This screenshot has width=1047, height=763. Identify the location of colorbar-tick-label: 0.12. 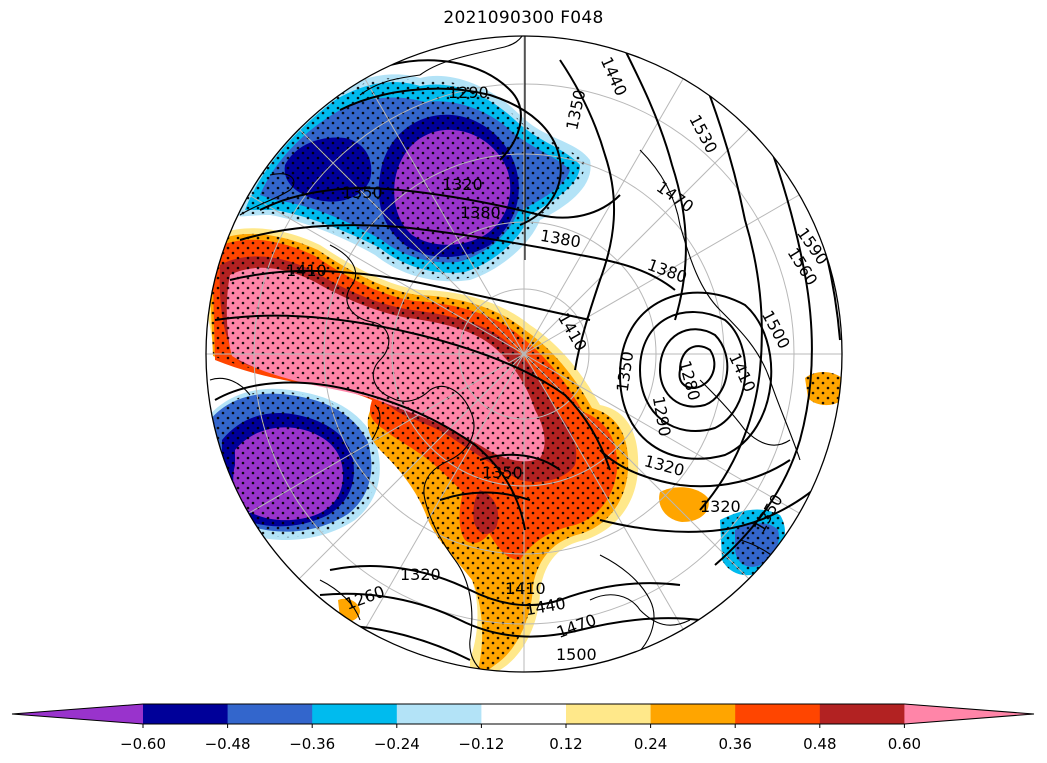
(565, 744).